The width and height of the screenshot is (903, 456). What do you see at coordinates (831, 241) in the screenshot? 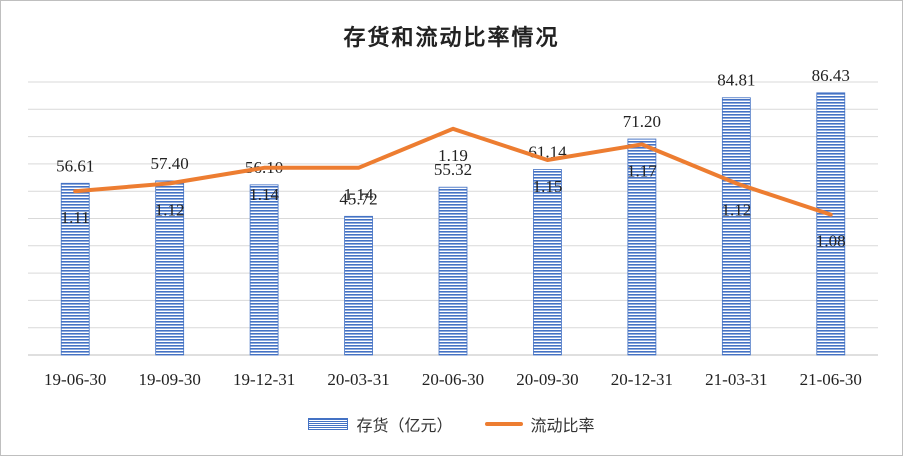
I see `line-data-label: 1.08` at bounding box center [831, 241].